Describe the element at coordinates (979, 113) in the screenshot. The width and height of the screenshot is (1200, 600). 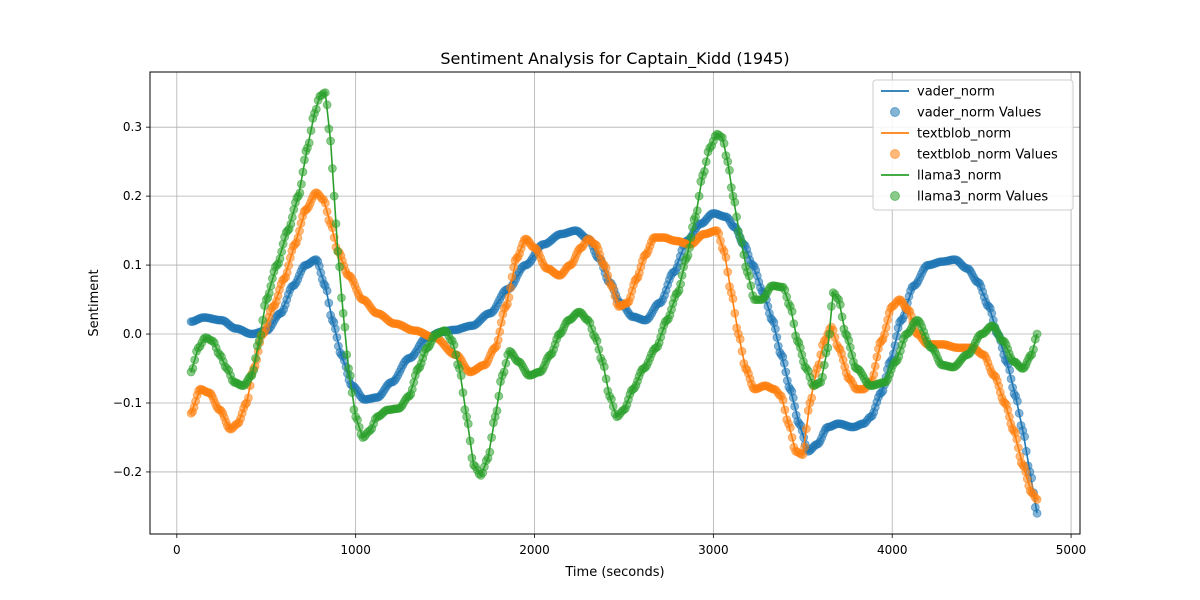
I see `legend-label: vader_norm Values` at that location.